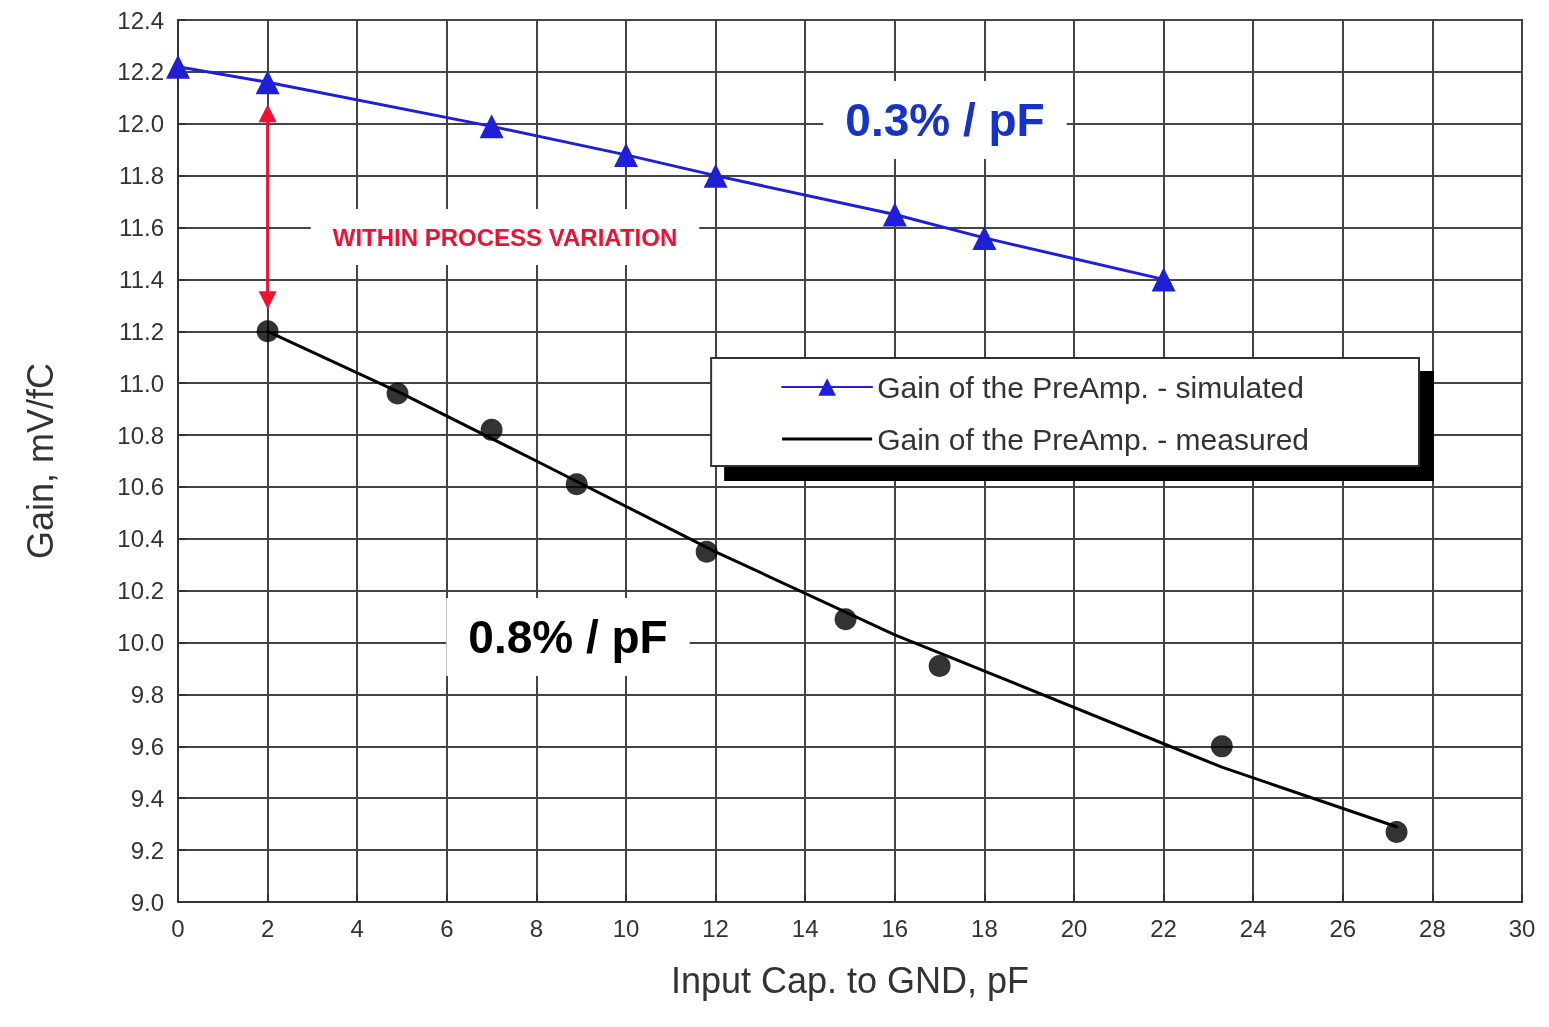 This screenshot has height=1027, width=1549. I want to click on y-tick-label: 10.0, so click(140, 643).